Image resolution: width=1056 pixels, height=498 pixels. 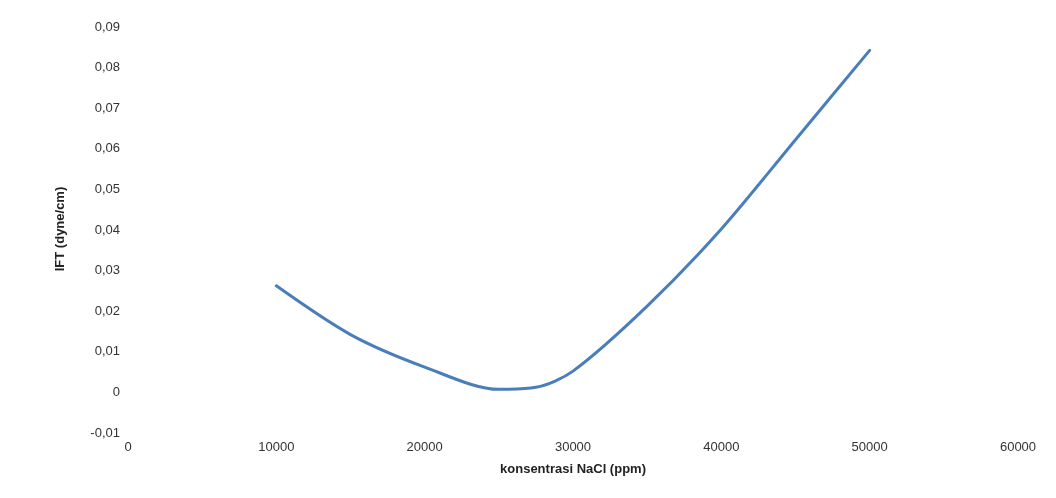 What do you see at coordinates (721, 446) in the screenshot?
I see `x-tick-label: 40000` at bounding box center [721, 446].